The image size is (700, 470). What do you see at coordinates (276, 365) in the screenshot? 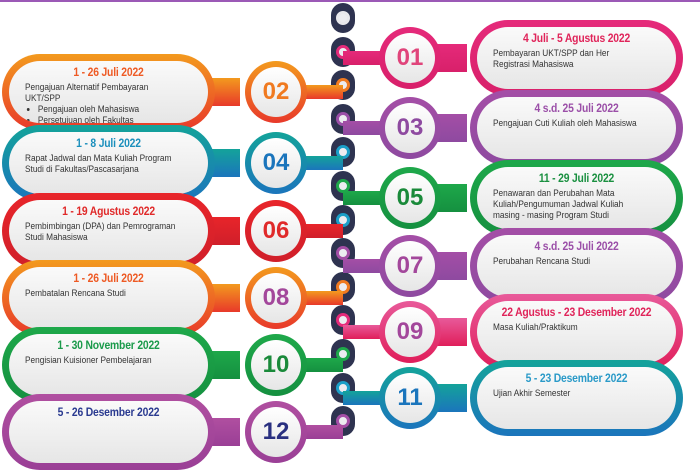
I see `step-number: 10` at bounding box center [276, 365].